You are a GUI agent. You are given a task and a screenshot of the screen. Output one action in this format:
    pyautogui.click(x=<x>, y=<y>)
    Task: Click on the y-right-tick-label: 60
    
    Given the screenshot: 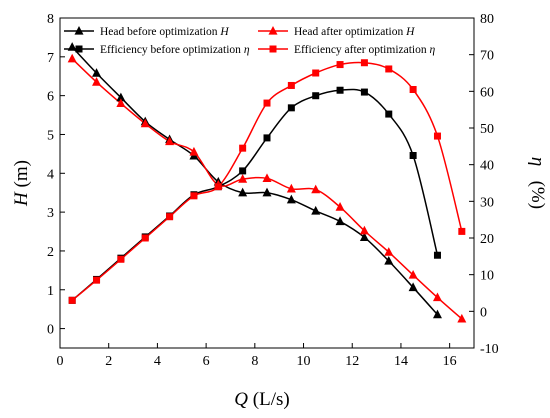 What is the action you would take?
    pyautogui.click(x=487, y=92)
    